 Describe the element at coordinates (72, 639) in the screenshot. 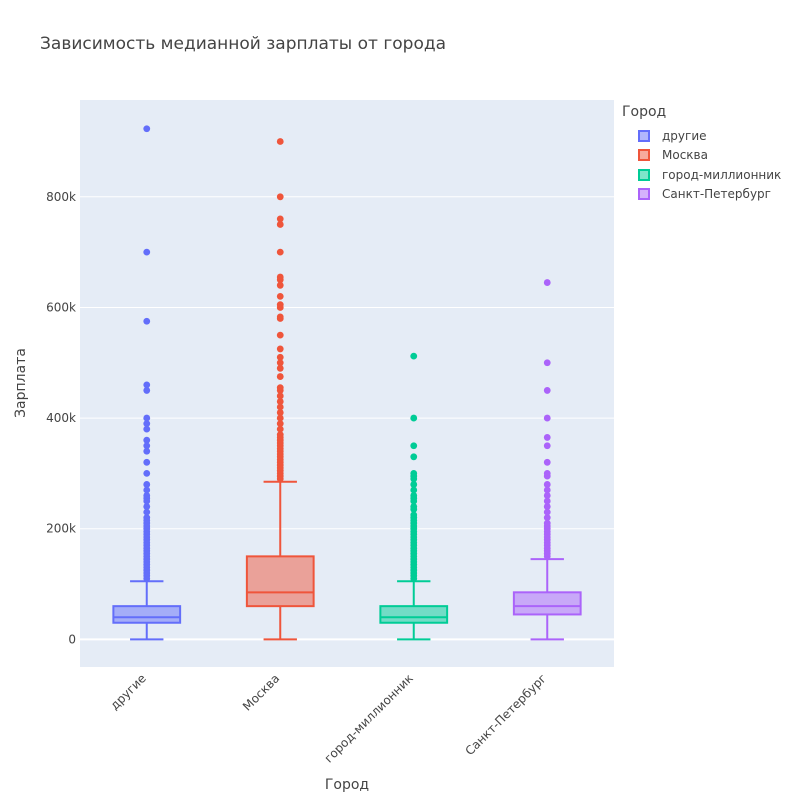

I see `y-tick-label: 0` at that location.